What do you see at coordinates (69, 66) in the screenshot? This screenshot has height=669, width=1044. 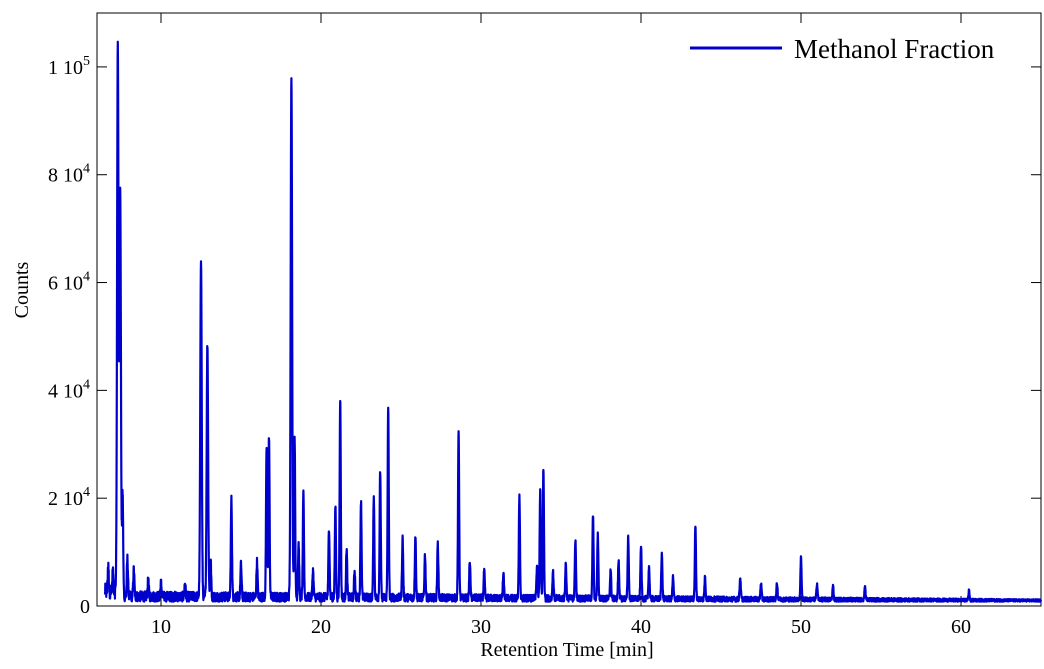 I see `y-tick-label: 1 105` at bounding box center [69, 66].